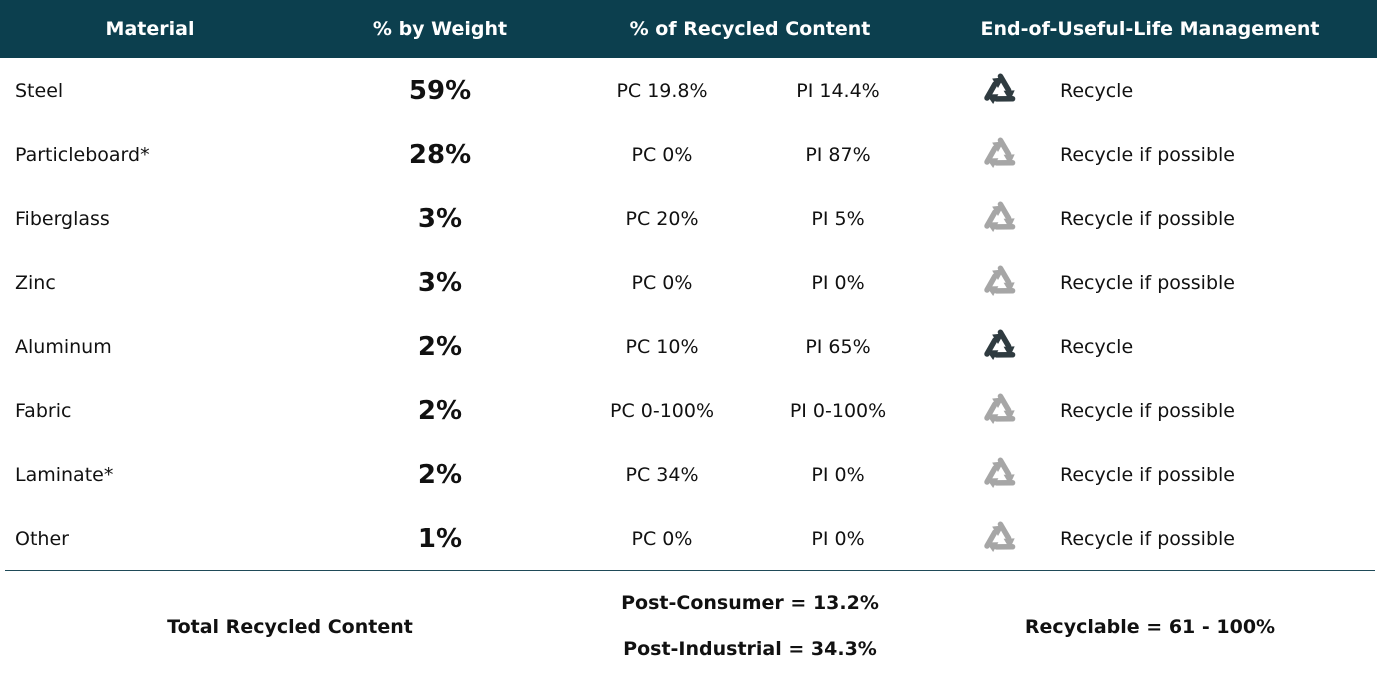 The height and width of the screenshot is (677, 1377). I want to click on post-industrial: PI 0-100%, so click(838, 411).